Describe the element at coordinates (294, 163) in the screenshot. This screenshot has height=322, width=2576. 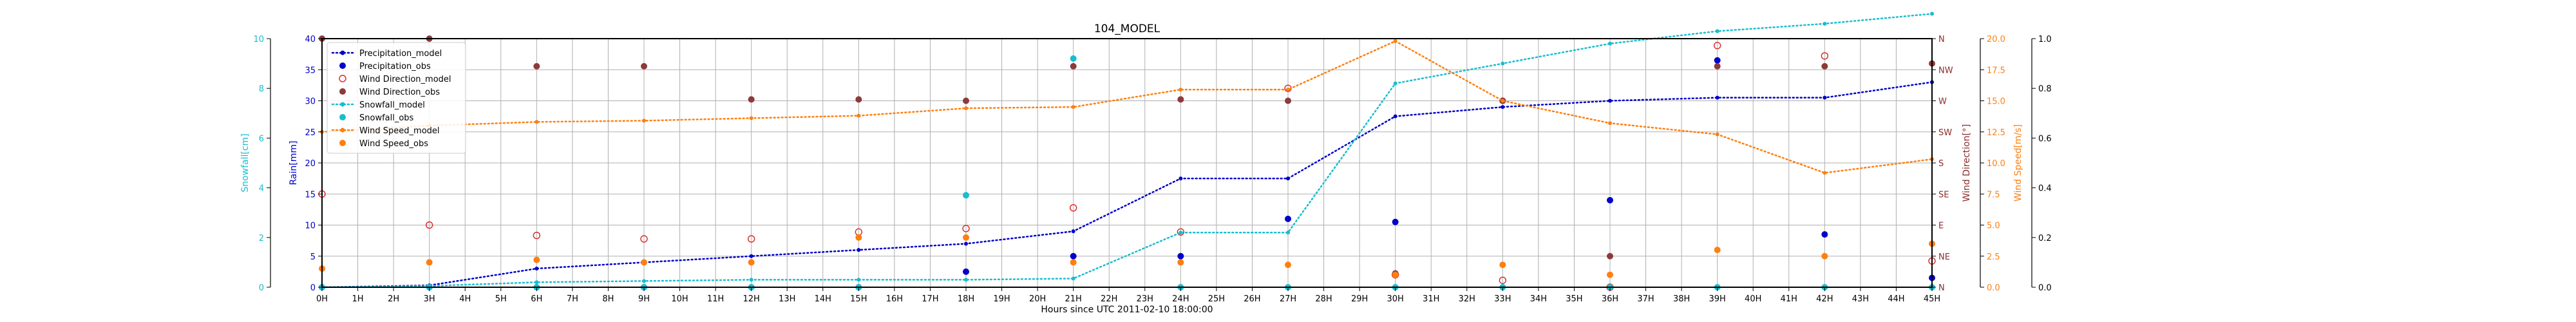
I see `rain-axis-label: Rain[mm]` at that location.